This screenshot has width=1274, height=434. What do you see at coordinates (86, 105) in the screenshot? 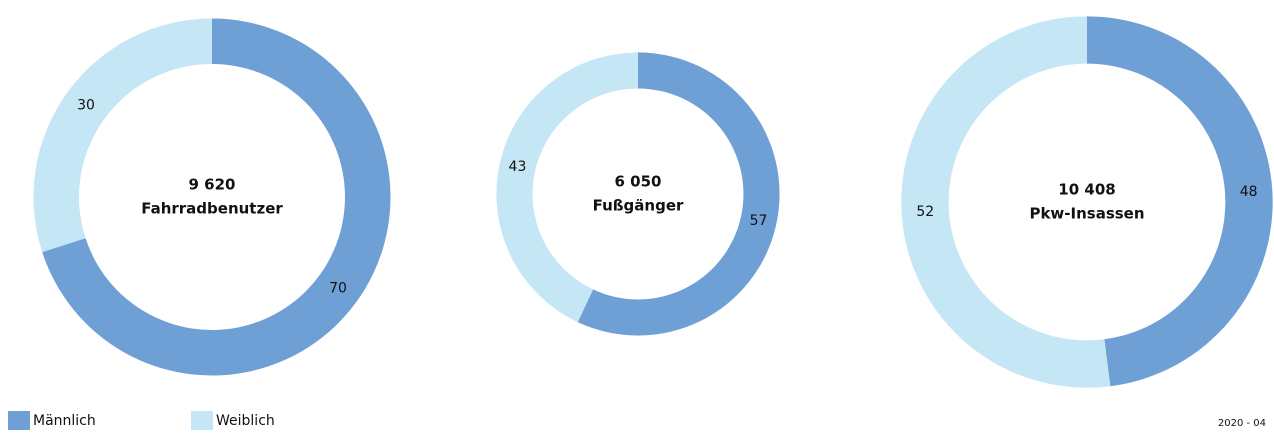
I see `value-label: 30` at bounding box center [86, 105].